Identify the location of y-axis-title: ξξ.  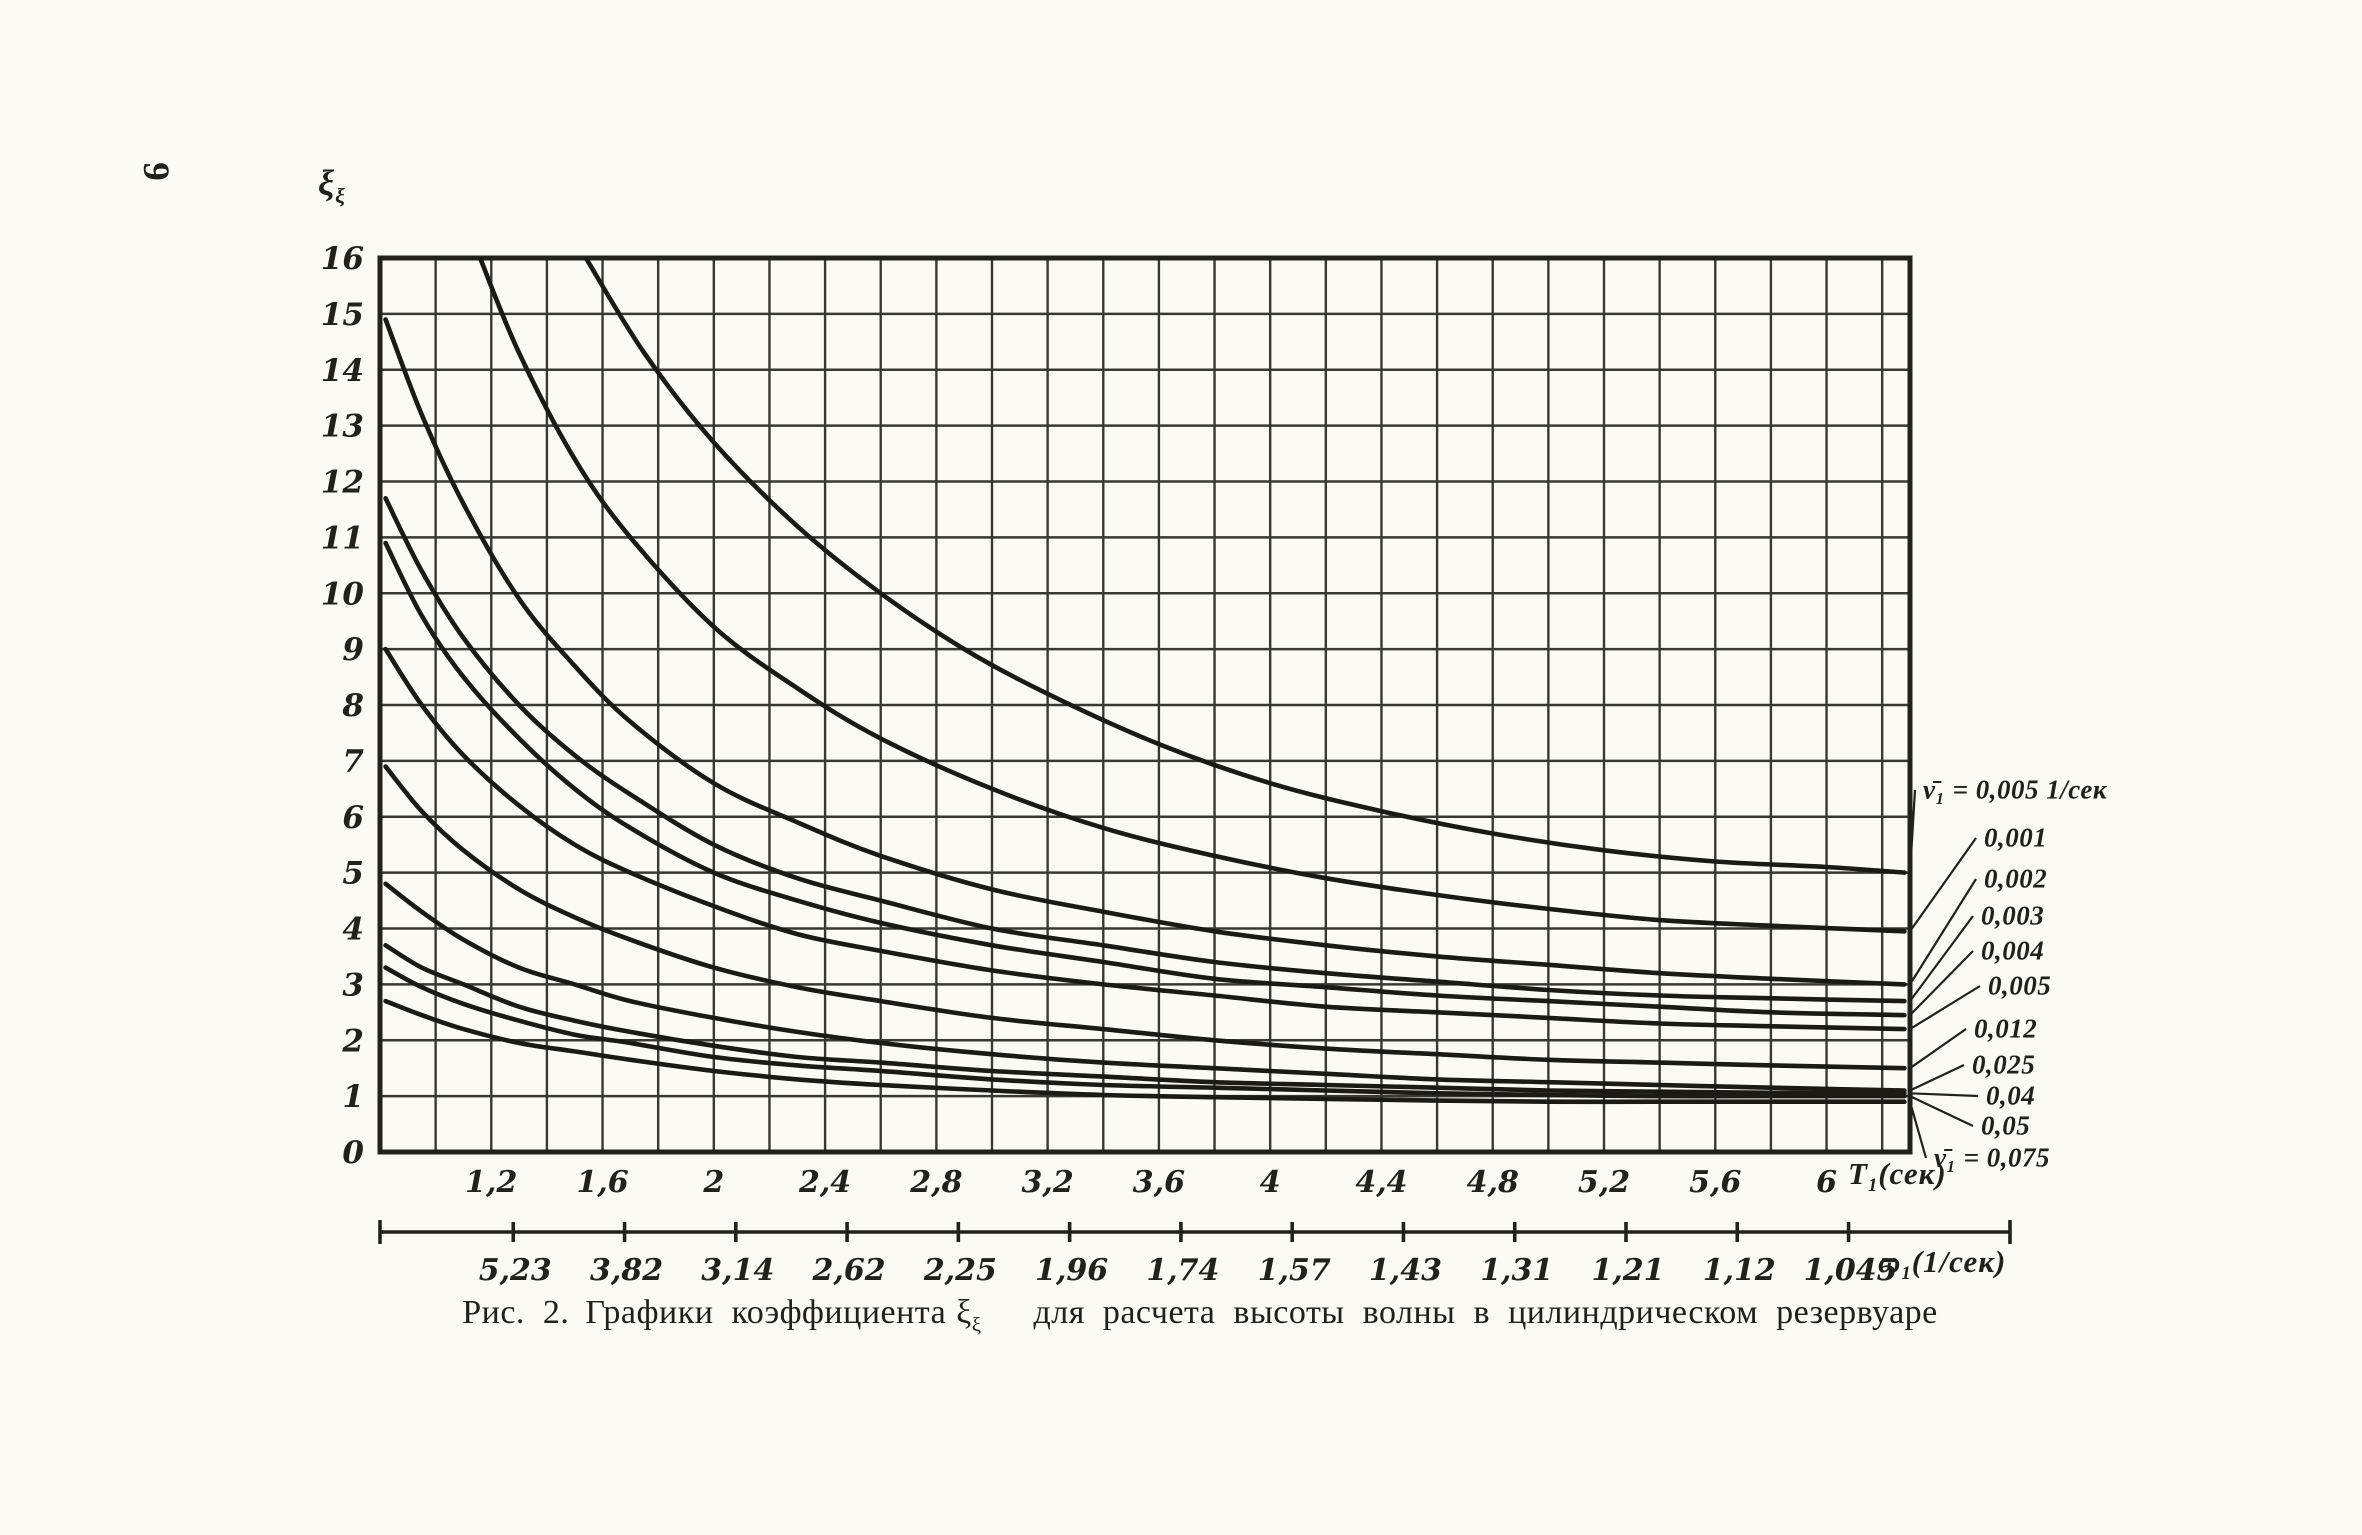
(332, 185).